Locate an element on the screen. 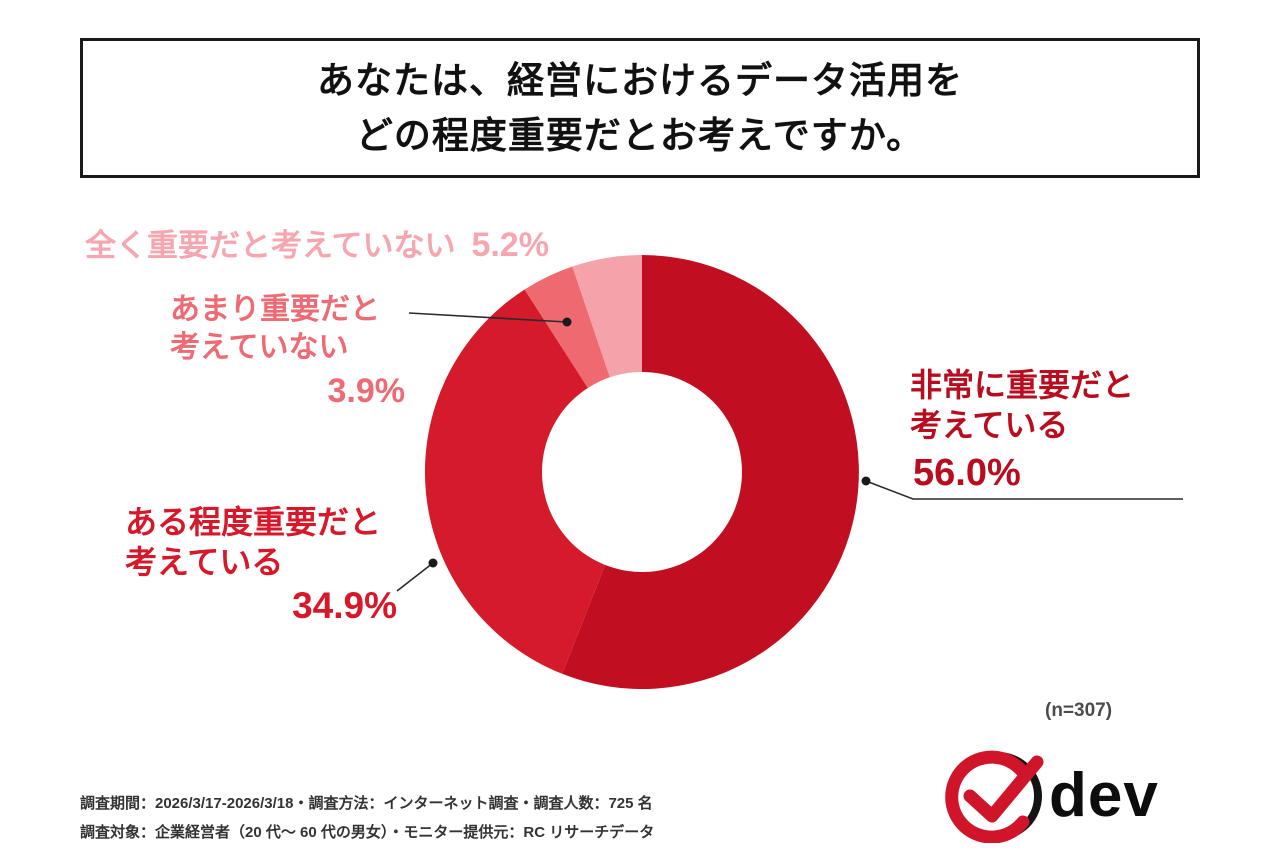 The width and height of the screenshot is (1280, 853). brand-logo: dev is located at coordinates (1049, 795).